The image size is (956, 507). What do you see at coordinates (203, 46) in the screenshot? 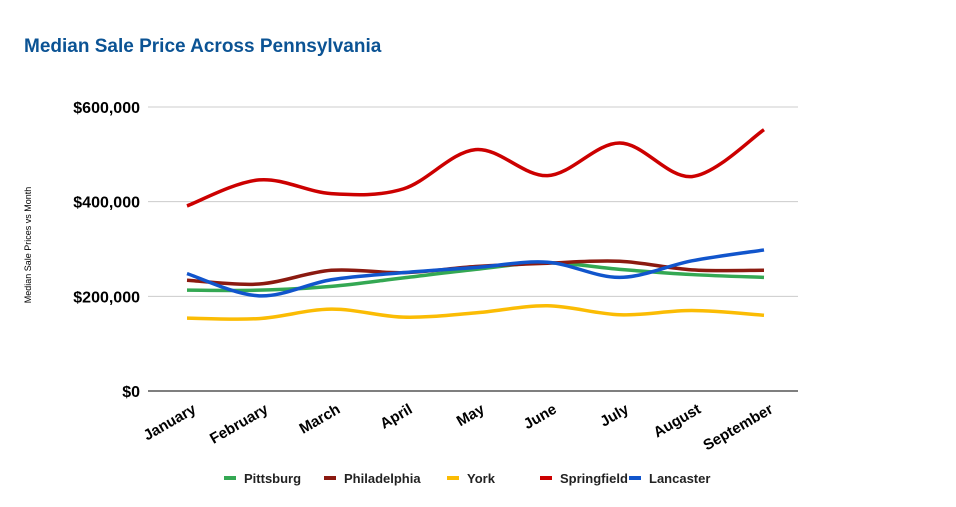
I see `chart-title: Median Sale Price Across Pennsylvania` at bounding box center [203, 46].